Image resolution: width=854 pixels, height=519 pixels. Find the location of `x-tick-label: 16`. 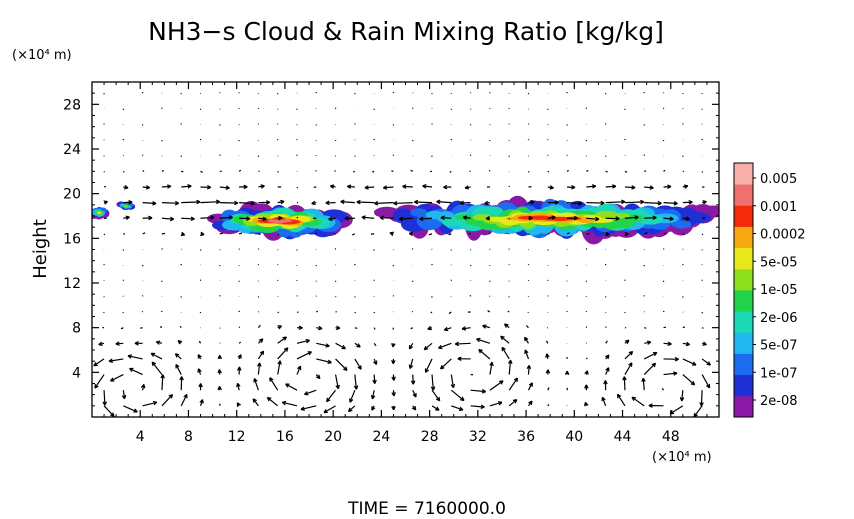

x-tick-label: 16 is located at coordinates (285, 437).